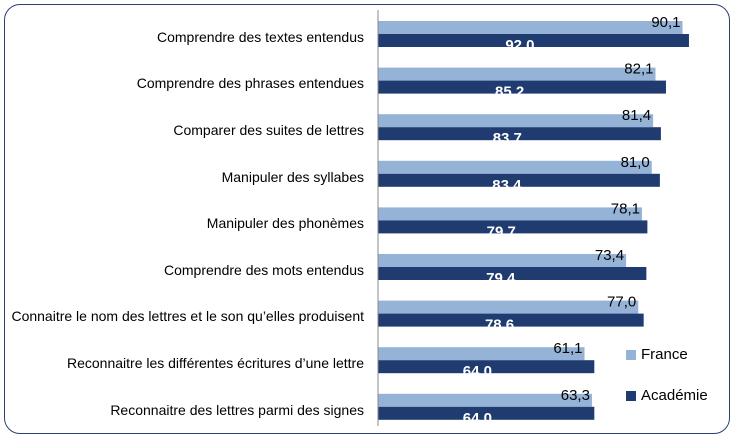  Describe the element at coordinates (264, 269) in the screenshot. I see `category-label: Comprendre des mots entendus` at that location.